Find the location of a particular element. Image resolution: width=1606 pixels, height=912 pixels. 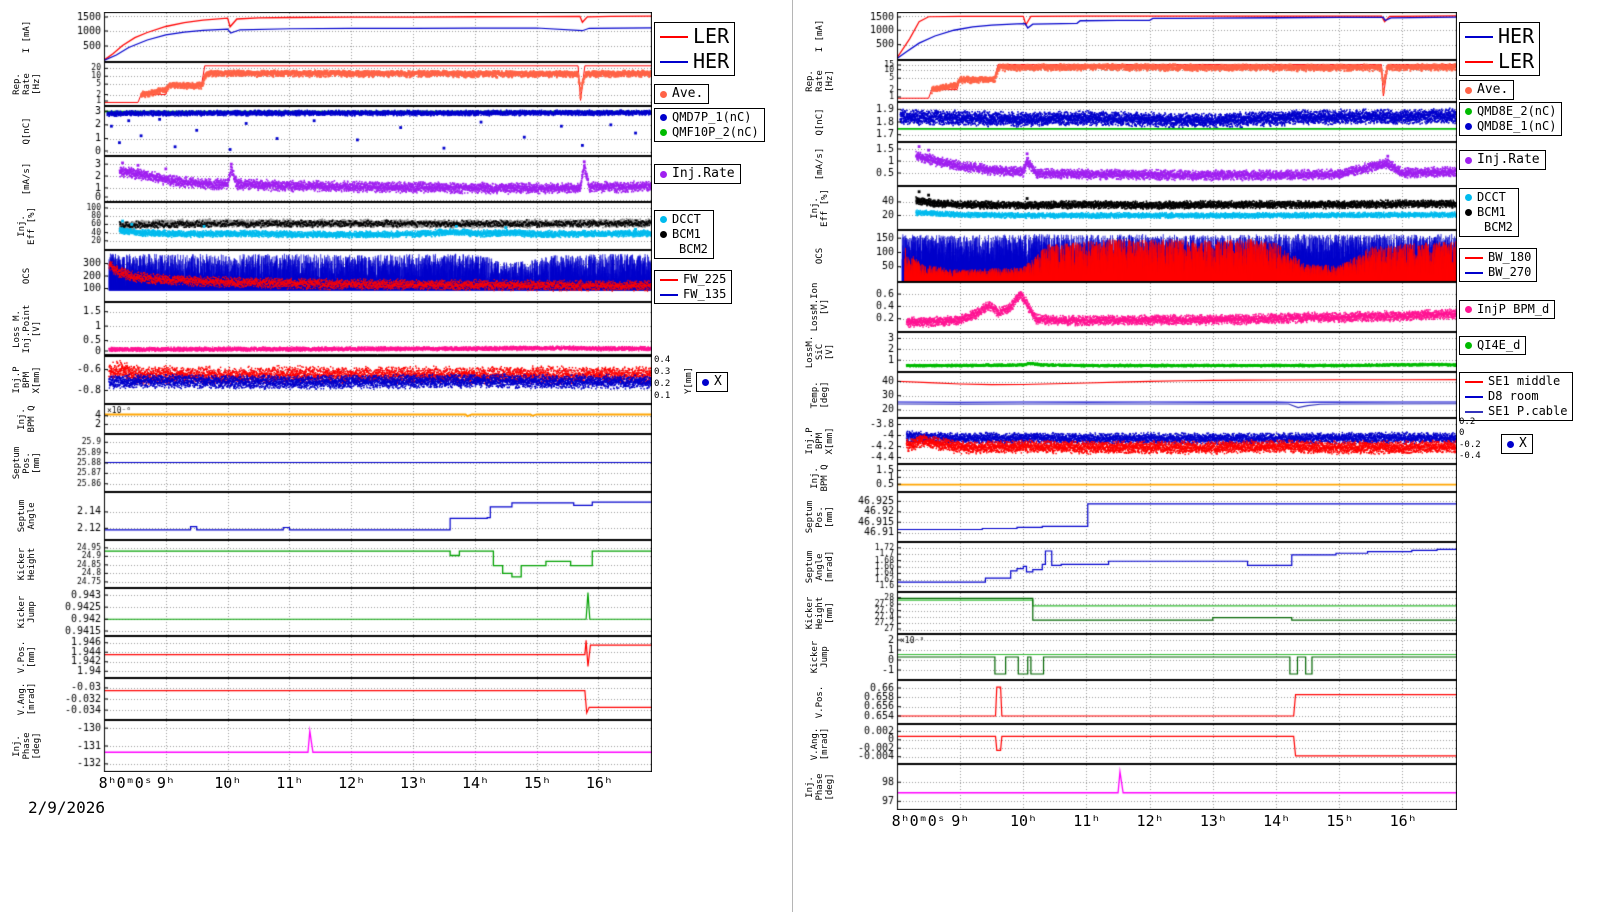

plot-canvas-r-inj-bpm-q is located at coordinates (1153, 478).